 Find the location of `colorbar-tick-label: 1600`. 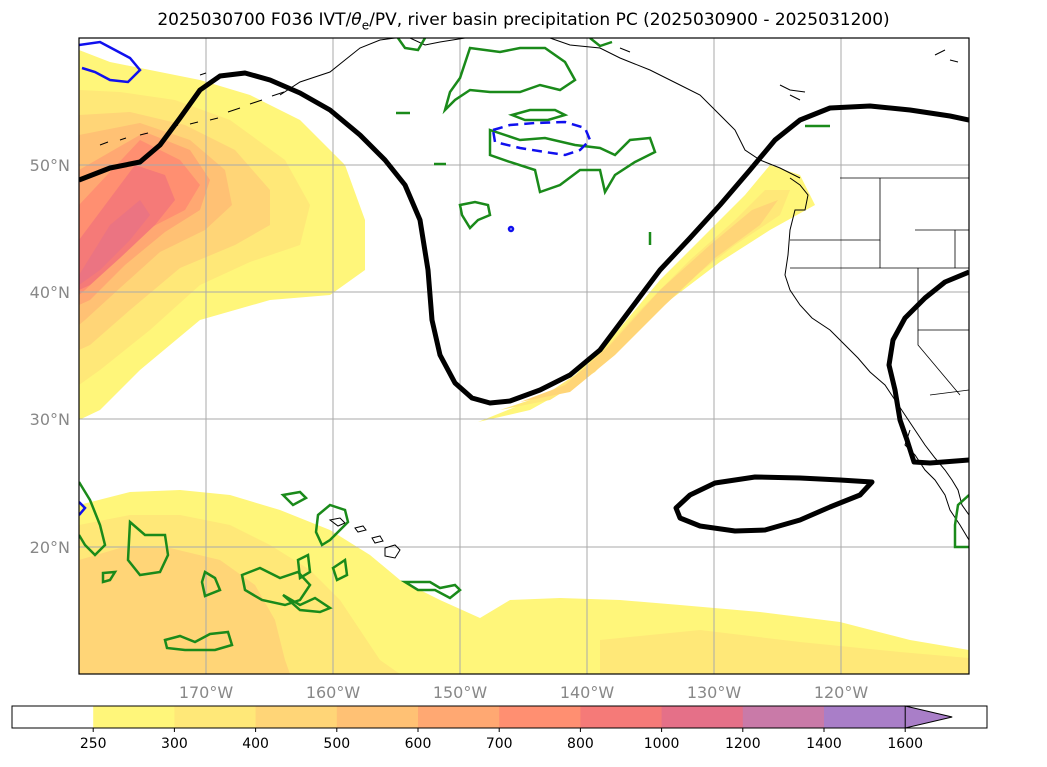

colorbar-tick-label: 1600 is located at coordinates (905, 744).